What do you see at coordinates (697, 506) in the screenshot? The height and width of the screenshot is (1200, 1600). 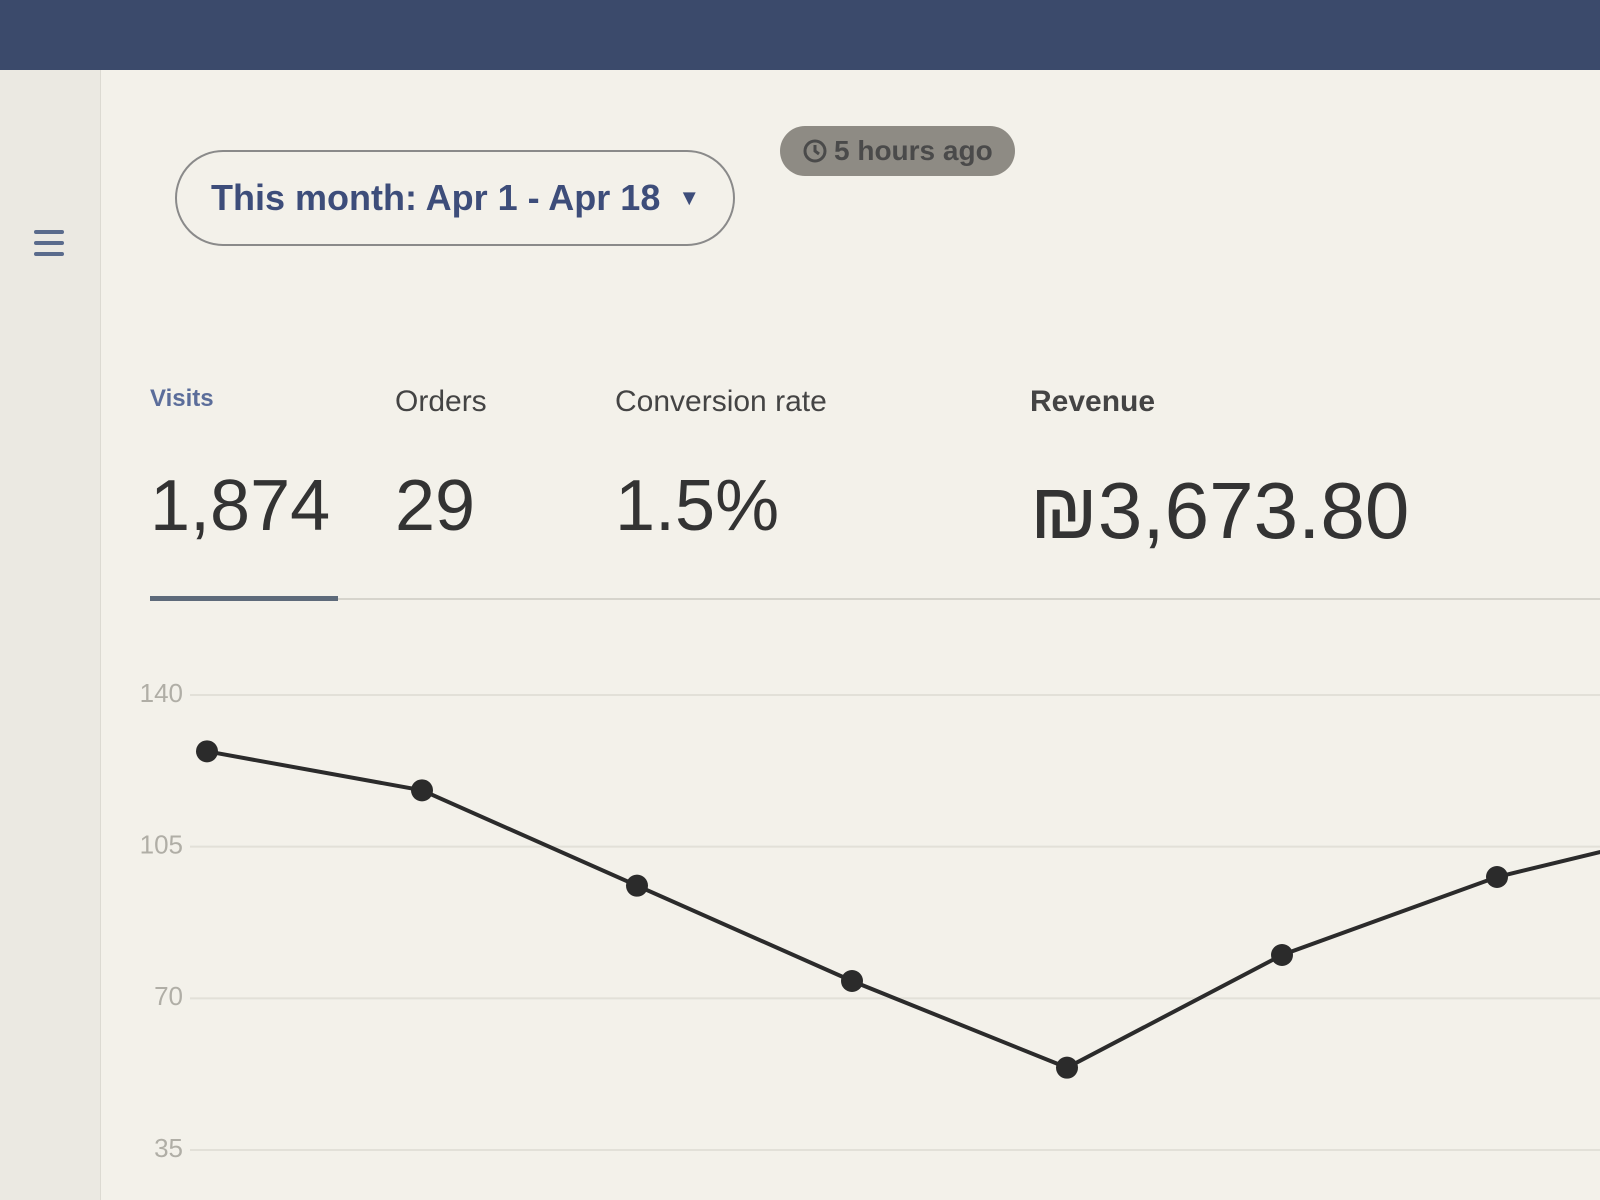 I see `metric-value: 1.5%` at bounding box center [697, 506].